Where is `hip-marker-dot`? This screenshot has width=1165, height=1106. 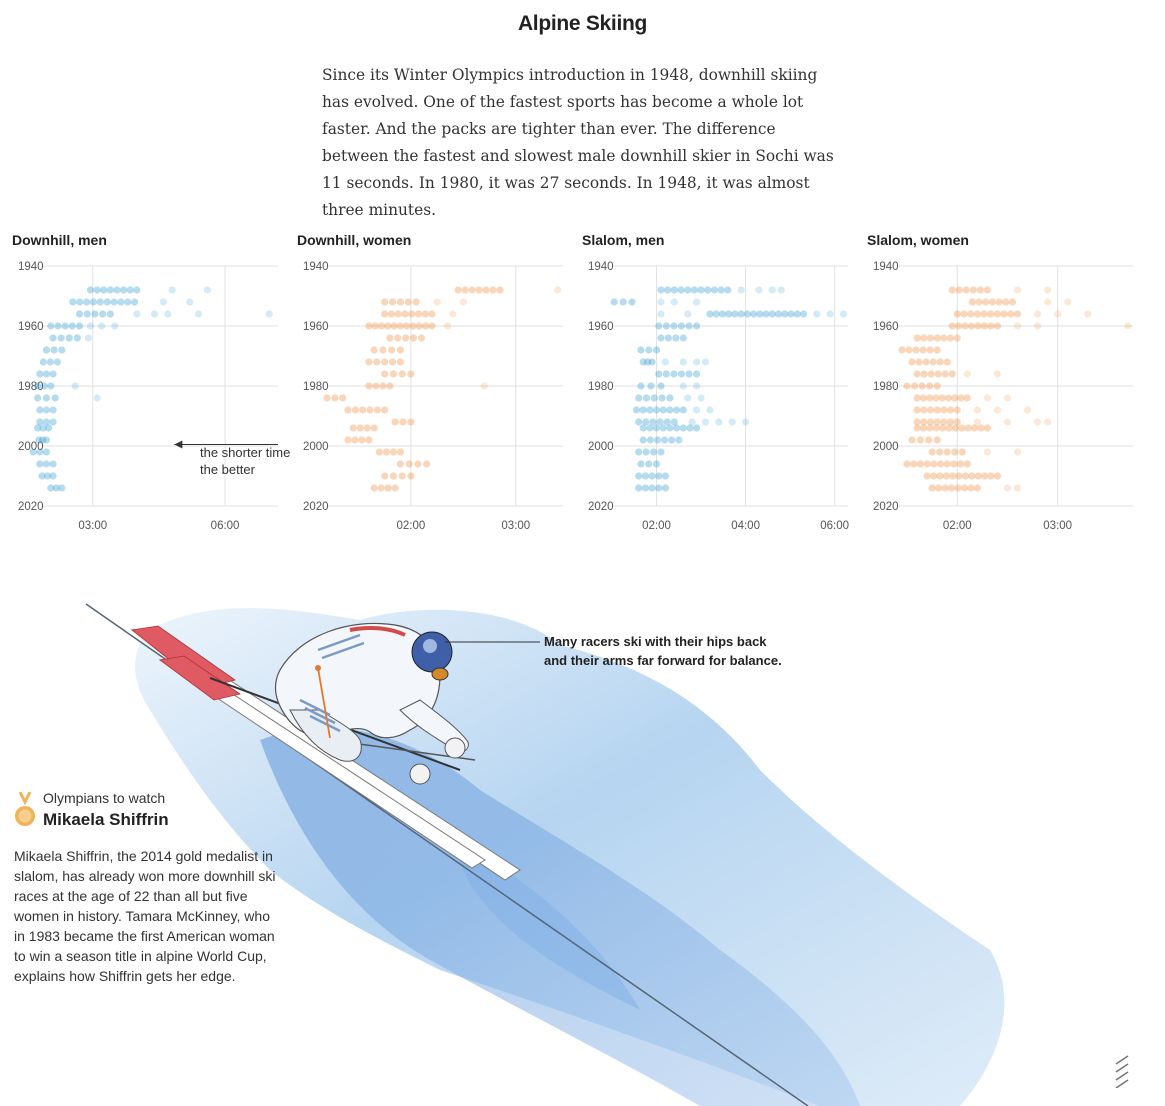
hip-marker-dot is located at coordinates (318, 668).